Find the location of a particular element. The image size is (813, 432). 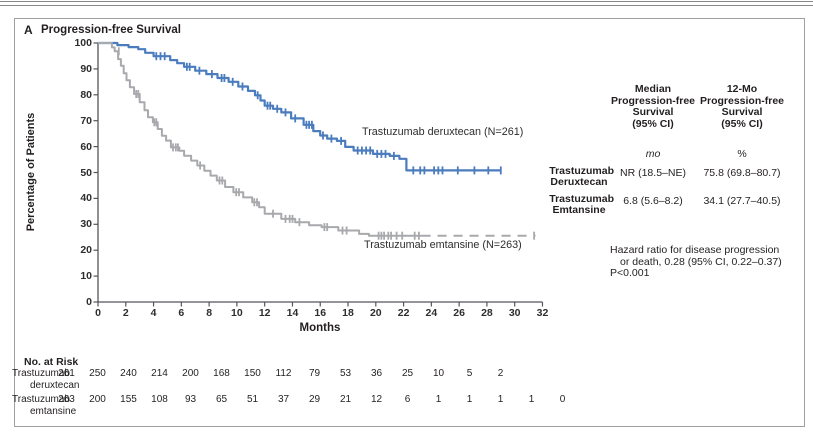

y-tick-label: 70 is located at coordinates (86, 120).